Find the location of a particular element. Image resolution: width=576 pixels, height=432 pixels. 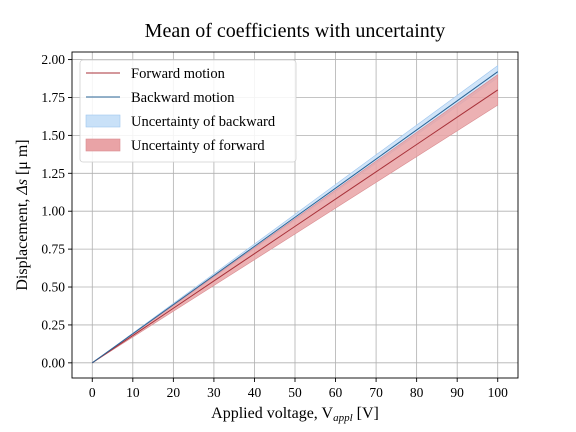

y-tick-label: 1.50 is located at coordinates (53, 135).